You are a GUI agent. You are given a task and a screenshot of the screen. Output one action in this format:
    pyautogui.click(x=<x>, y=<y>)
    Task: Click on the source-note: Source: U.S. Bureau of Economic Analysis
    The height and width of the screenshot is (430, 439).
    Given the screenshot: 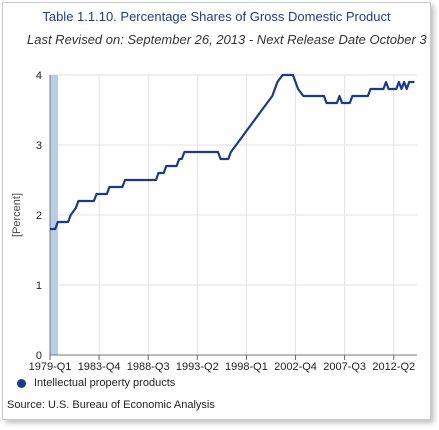 What is the action you would take?
    pyautogui.click(x=111, y=405)
    